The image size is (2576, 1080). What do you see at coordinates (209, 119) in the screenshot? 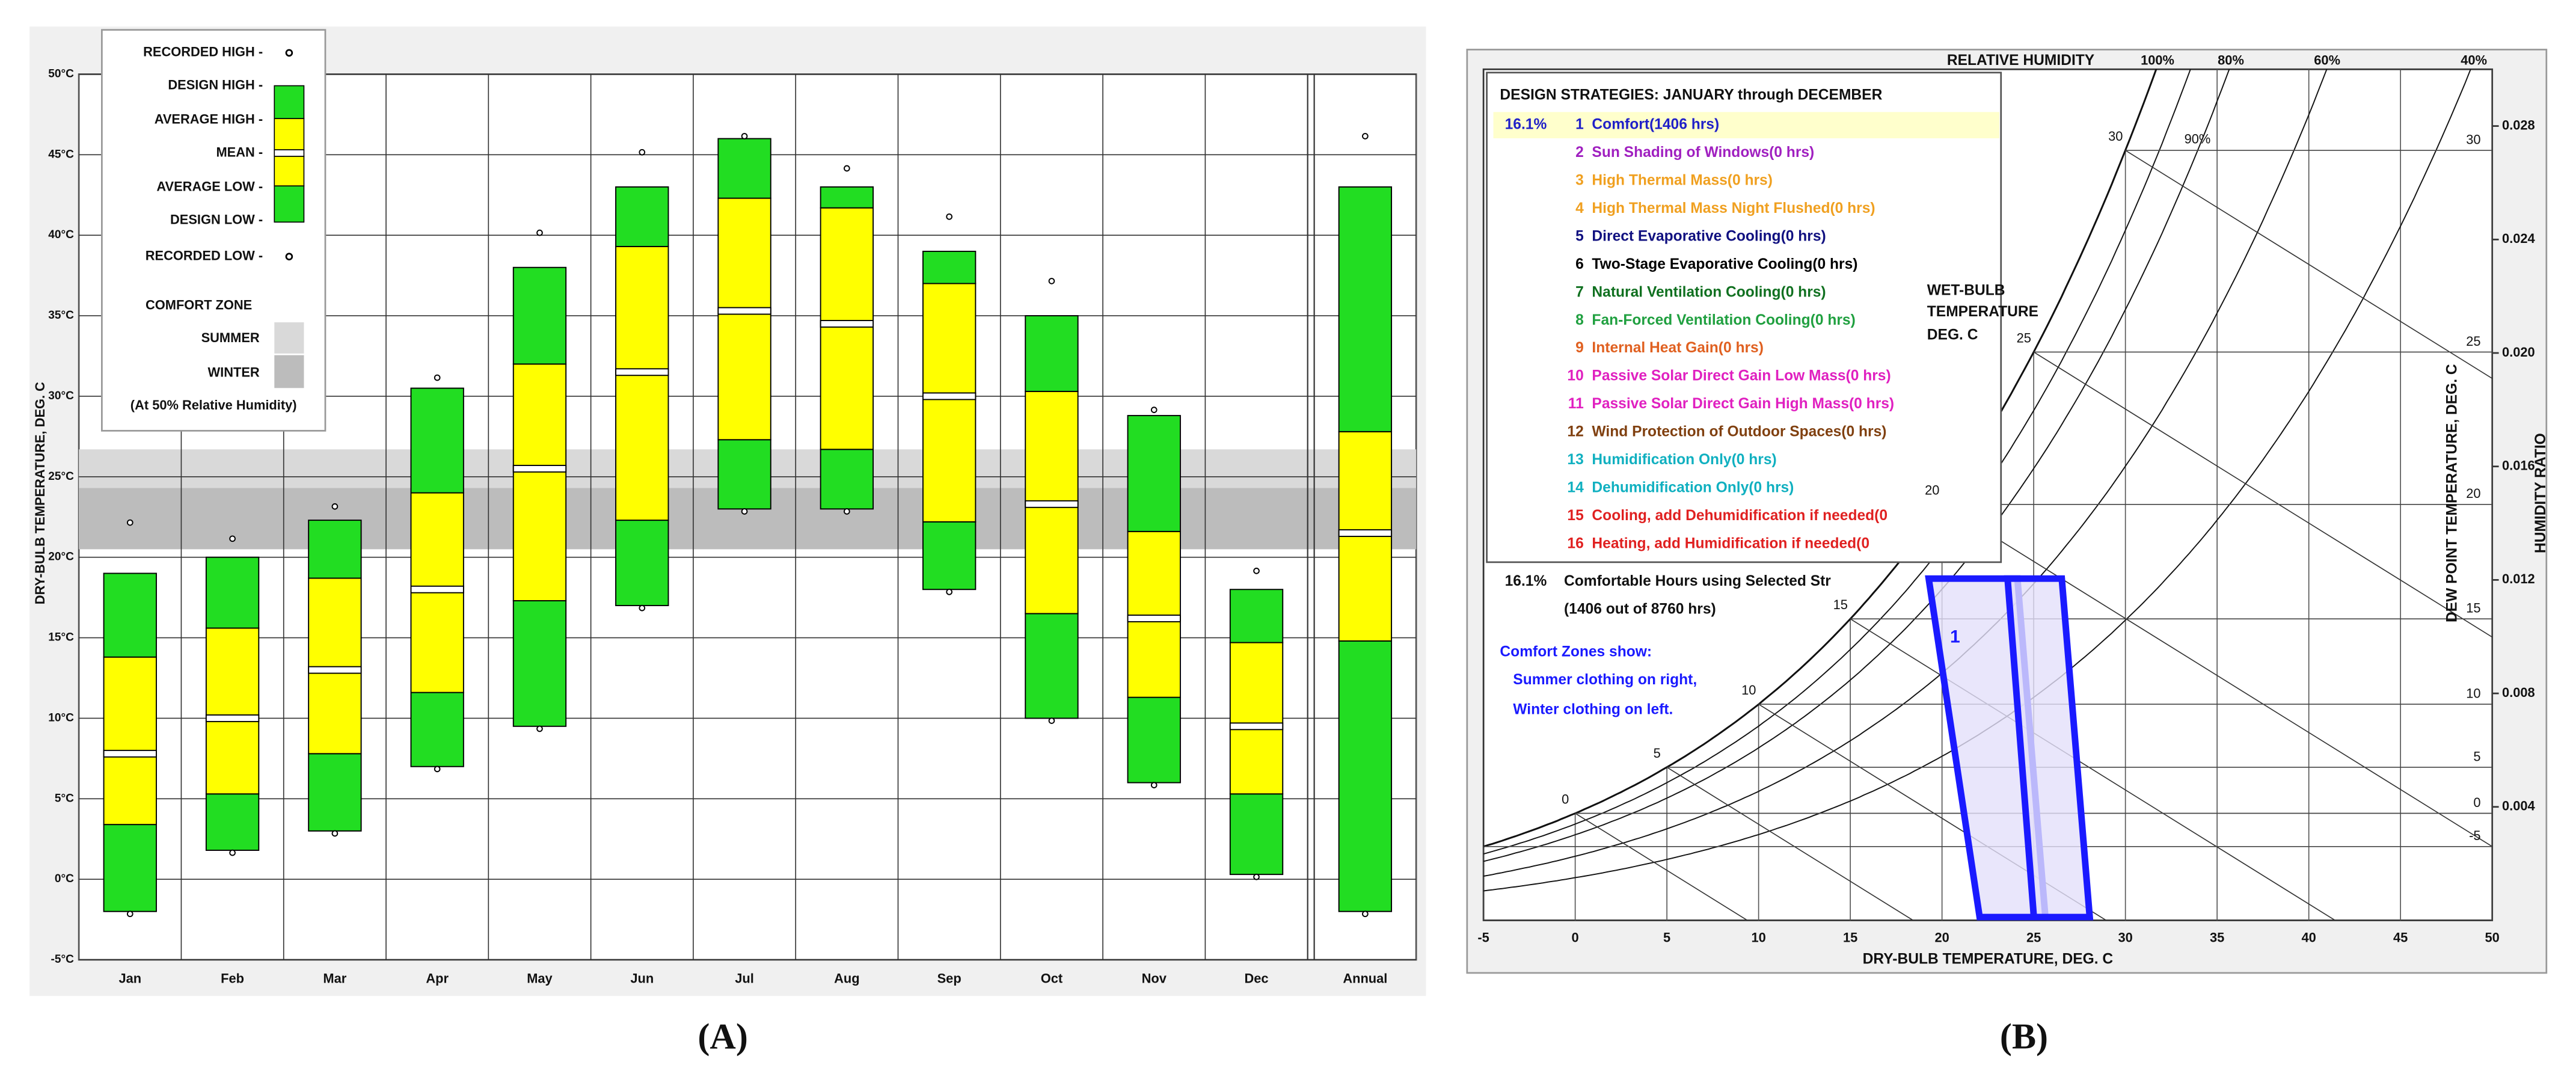
I see `legend-label: AVERAGE HIGH -` at bounding box center [209, 119].